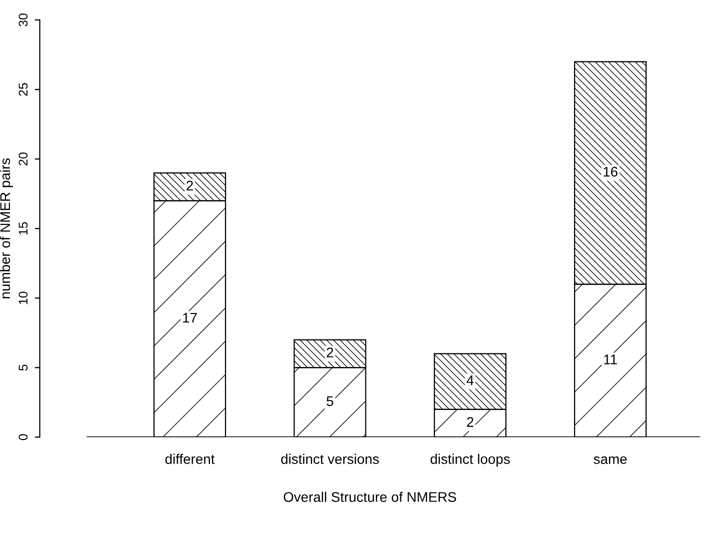  Describe the element at coordinates (190, 459) in the screenshot. I see `x-tick-label: different` at that location.